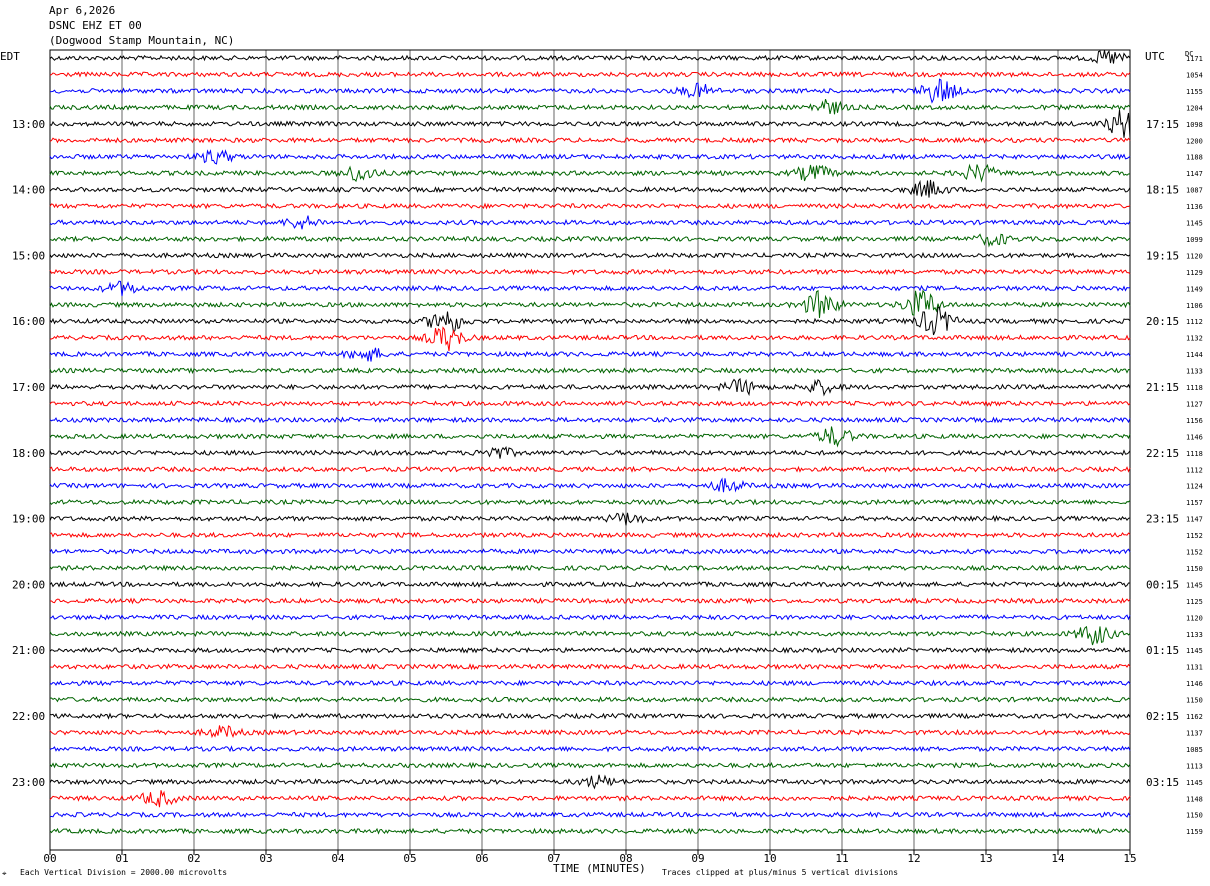 The height and width of the screenshot is (886, 1210). What do you see at coordinates (28, 387) in the screenshot?
I see `left-hour-label: 17:00` at bounding box center [28, 387].